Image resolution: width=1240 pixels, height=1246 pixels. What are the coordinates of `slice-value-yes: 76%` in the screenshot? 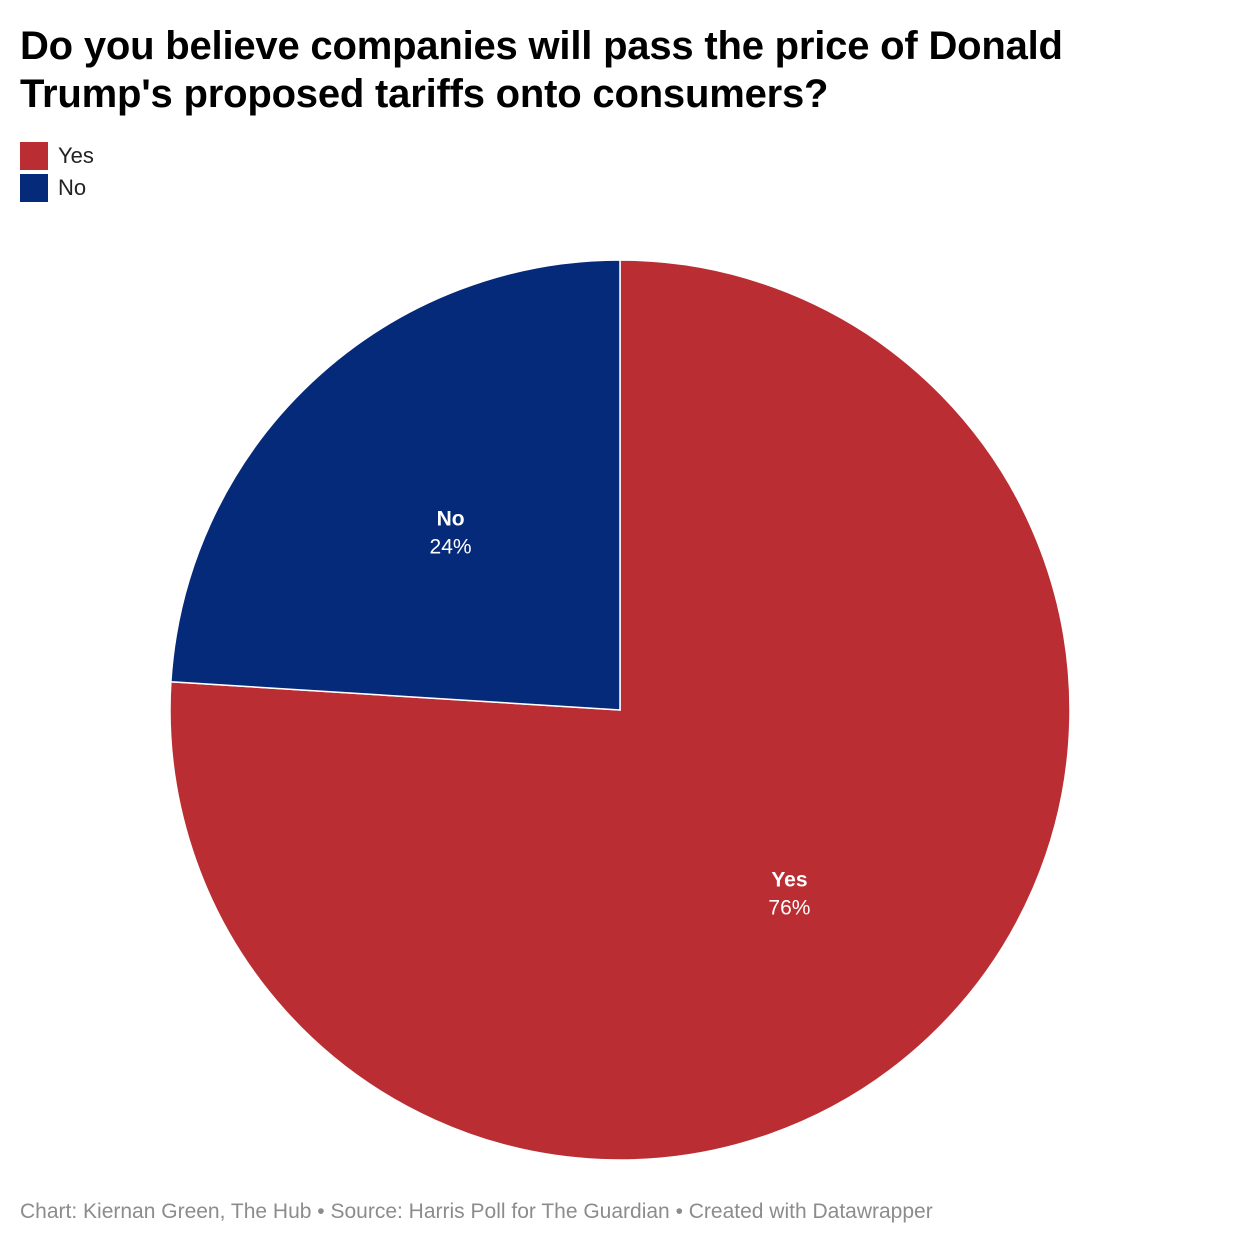 It's located at (789, 907).